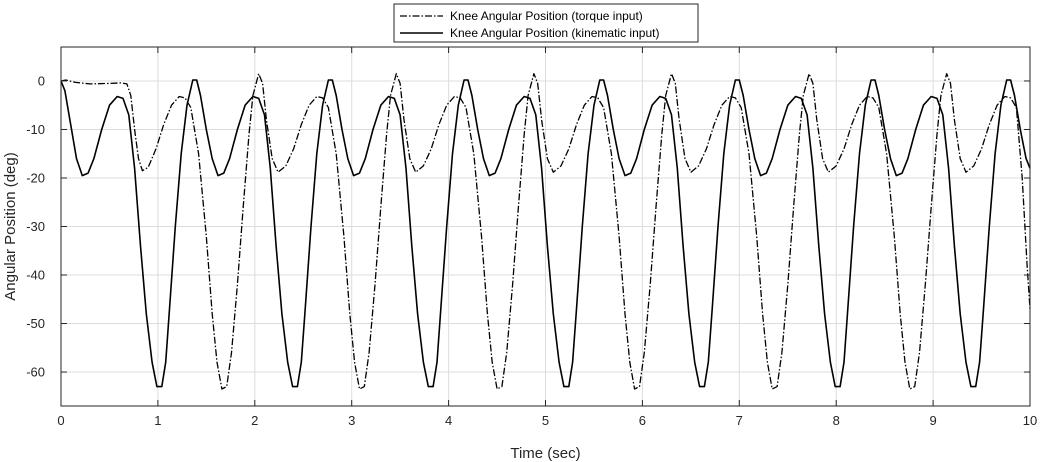 Image resolution: width=1042 pixels, height=462 pixels. I want to click on y-tick-label: -50, so click(35, 323).